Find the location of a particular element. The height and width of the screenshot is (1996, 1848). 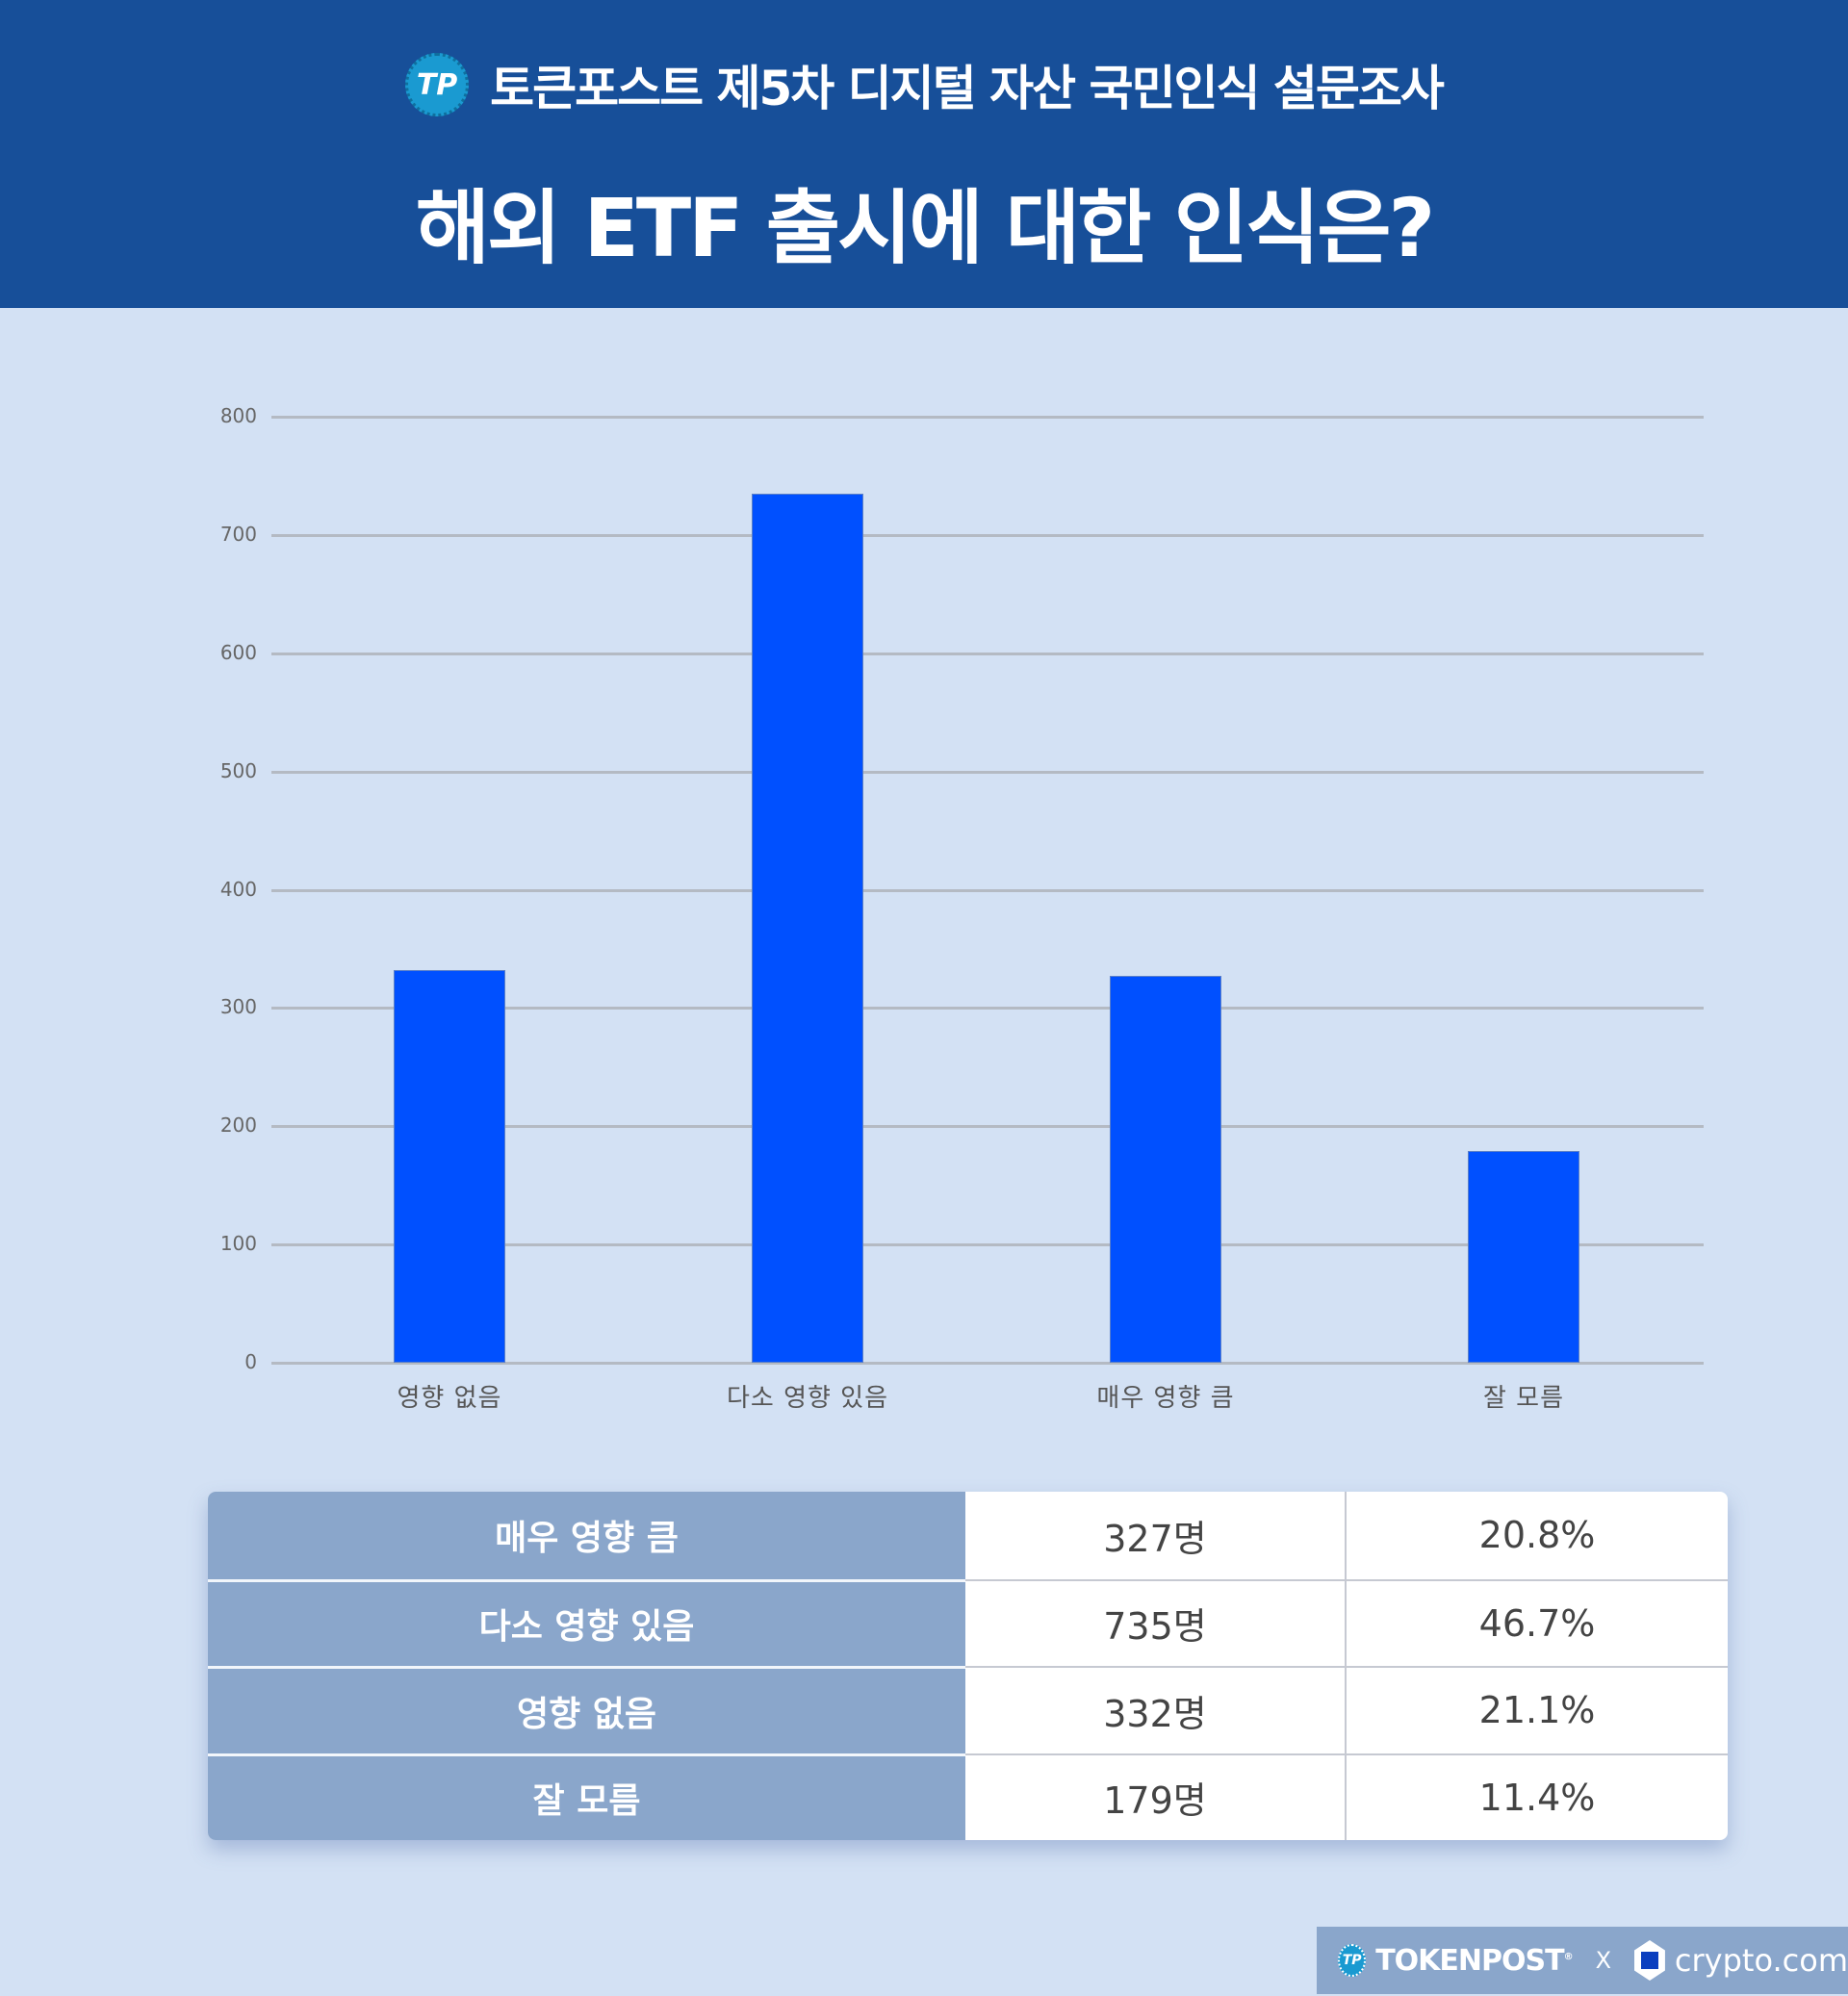

survey-subtitle: TP 토큰포스트 제5차 디지털 자산 국민인식 설문조사 is located at coordinates (924, 84).